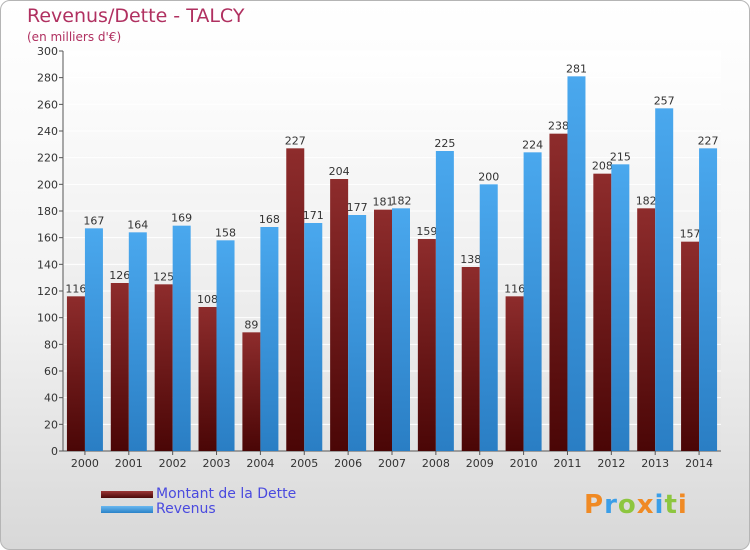 The height and width of the screenshot is (550, 750). Describe the element at coordinates (627, 505) in the screenshot. I see `logo-letter: o` at that location.